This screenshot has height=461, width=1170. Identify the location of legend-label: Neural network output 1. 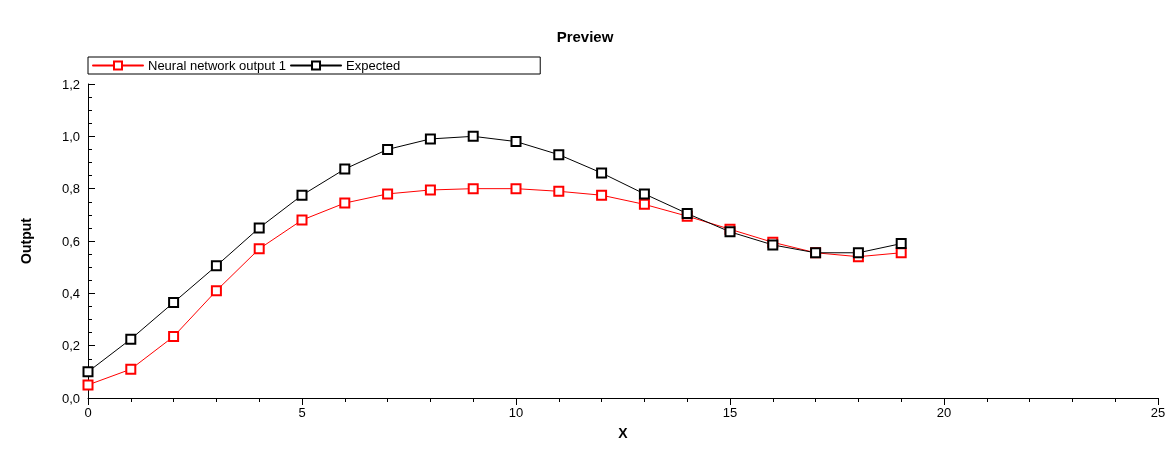
(217, 65).